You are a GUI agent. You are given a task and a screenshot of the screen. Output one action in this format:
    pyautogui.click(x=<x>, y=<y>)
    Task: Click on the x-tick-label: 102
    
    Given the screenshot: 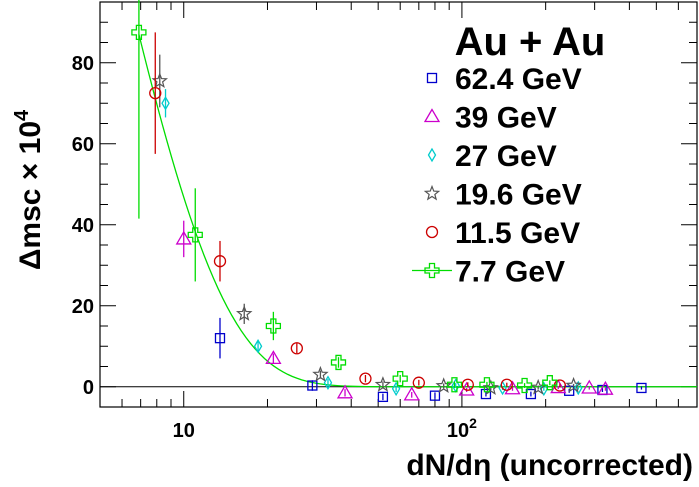 What is the action you would take?
    pyautogui.click(x=462, y=428)
    